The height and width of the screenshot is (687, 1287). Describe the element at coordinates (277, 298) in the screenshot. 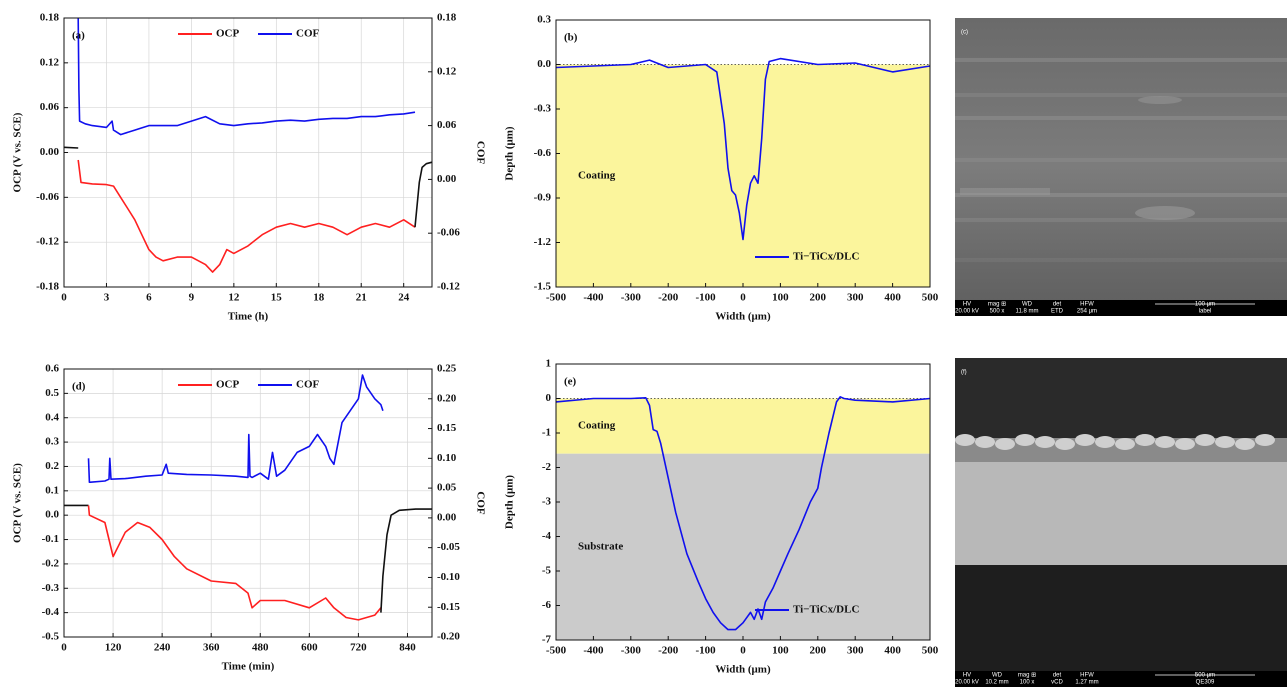

I see `x-tick-label: 15` at that location.